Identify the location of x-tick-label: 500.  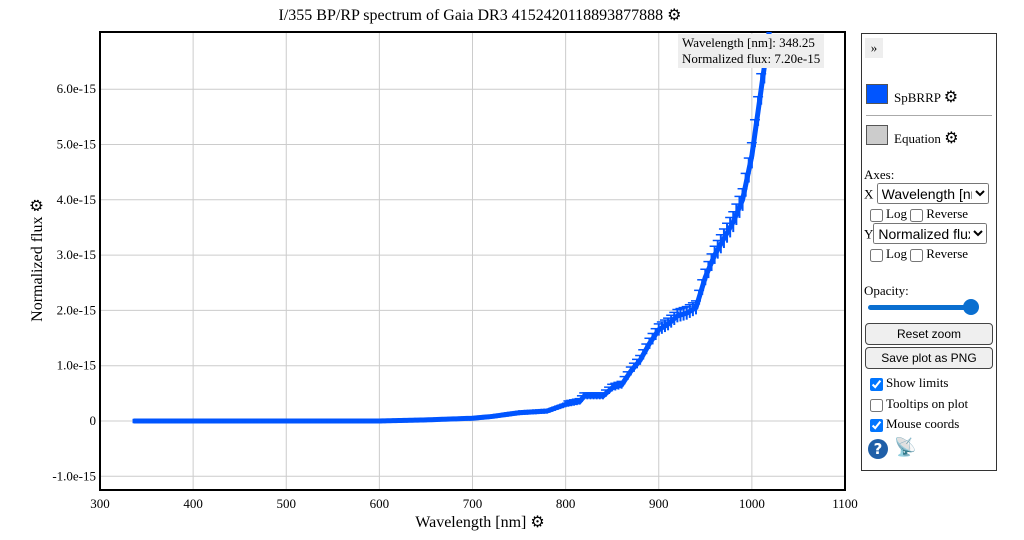
(287, 503).